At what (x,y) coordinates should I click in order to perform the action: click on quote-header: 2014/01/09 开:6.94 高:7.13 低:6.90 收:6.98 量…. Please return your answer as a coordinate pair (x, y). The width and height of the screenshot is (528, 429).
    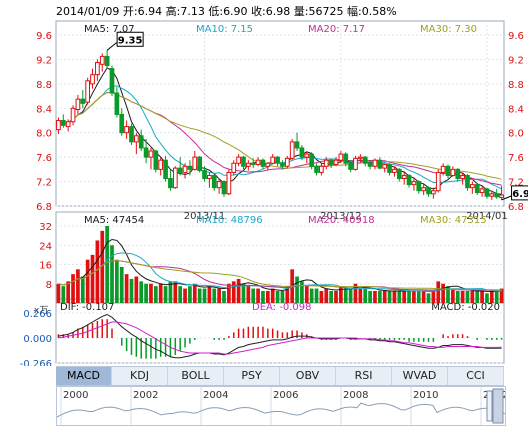
    Looking at the image, I should click on (226, 11).